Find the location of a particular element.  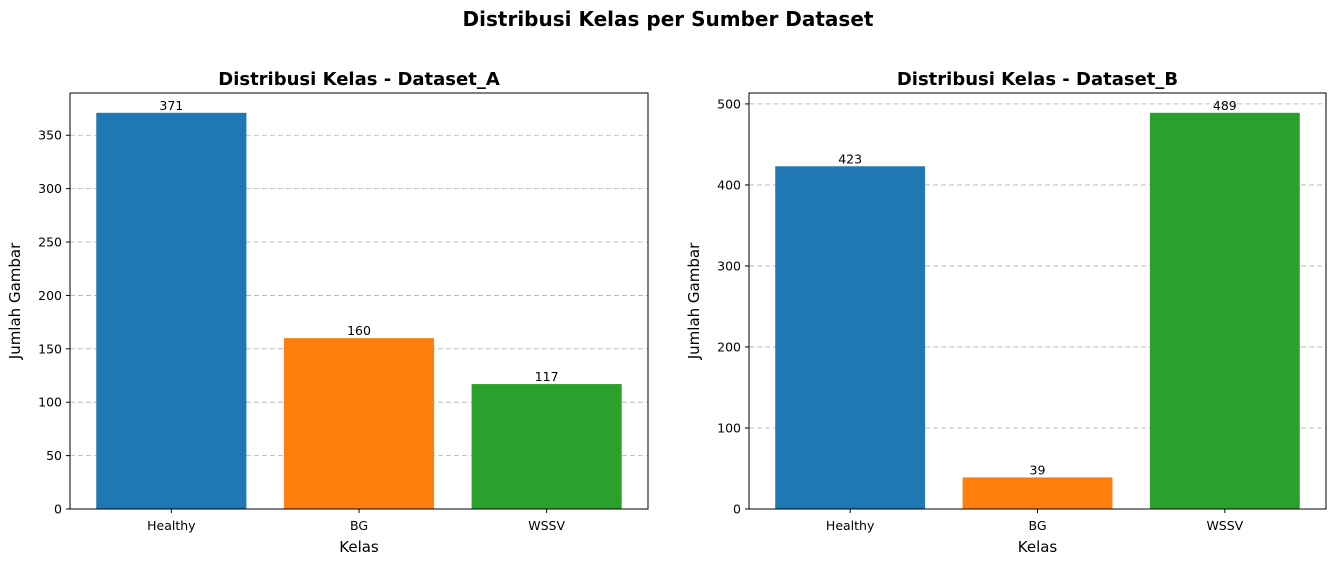

dataset-b-x-tick-label: BG is located at coordinates (1037, 525).